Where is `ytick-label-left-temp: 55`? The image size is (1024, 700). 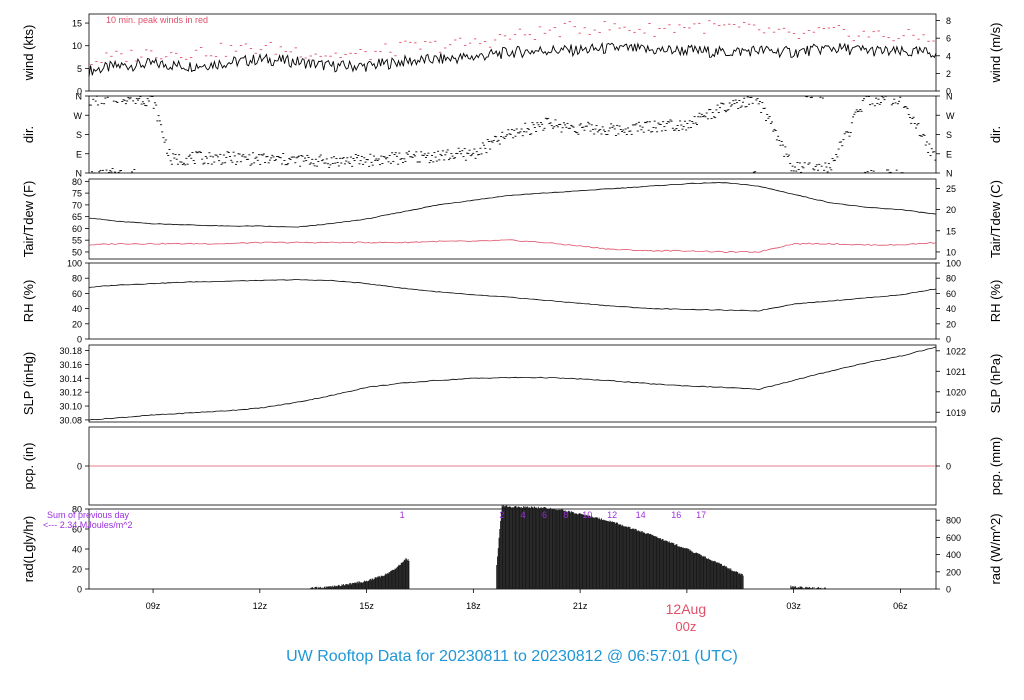
ytick-label-left-temp: 55 is located at coordinates (77, 241).